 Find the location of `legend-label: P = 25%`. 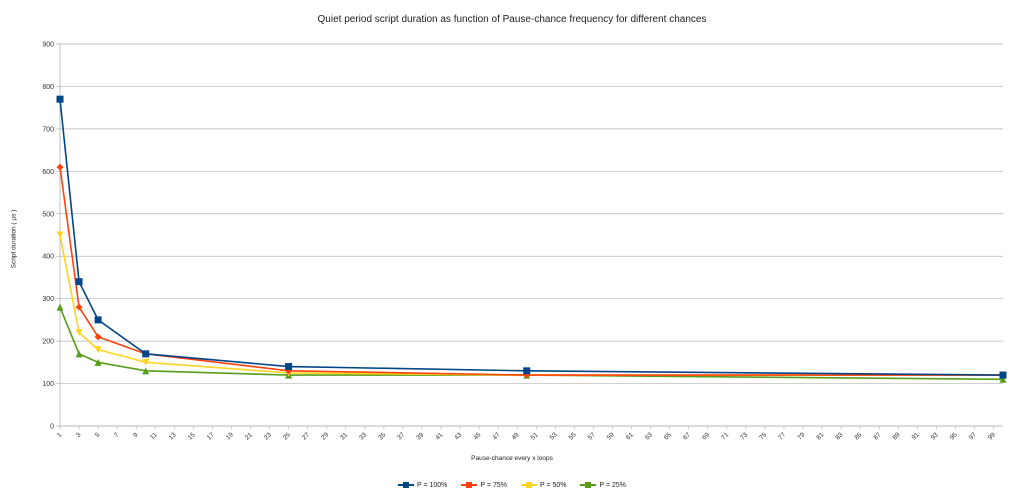

legend-label: P = 25% is located at coordinates (613, 485).